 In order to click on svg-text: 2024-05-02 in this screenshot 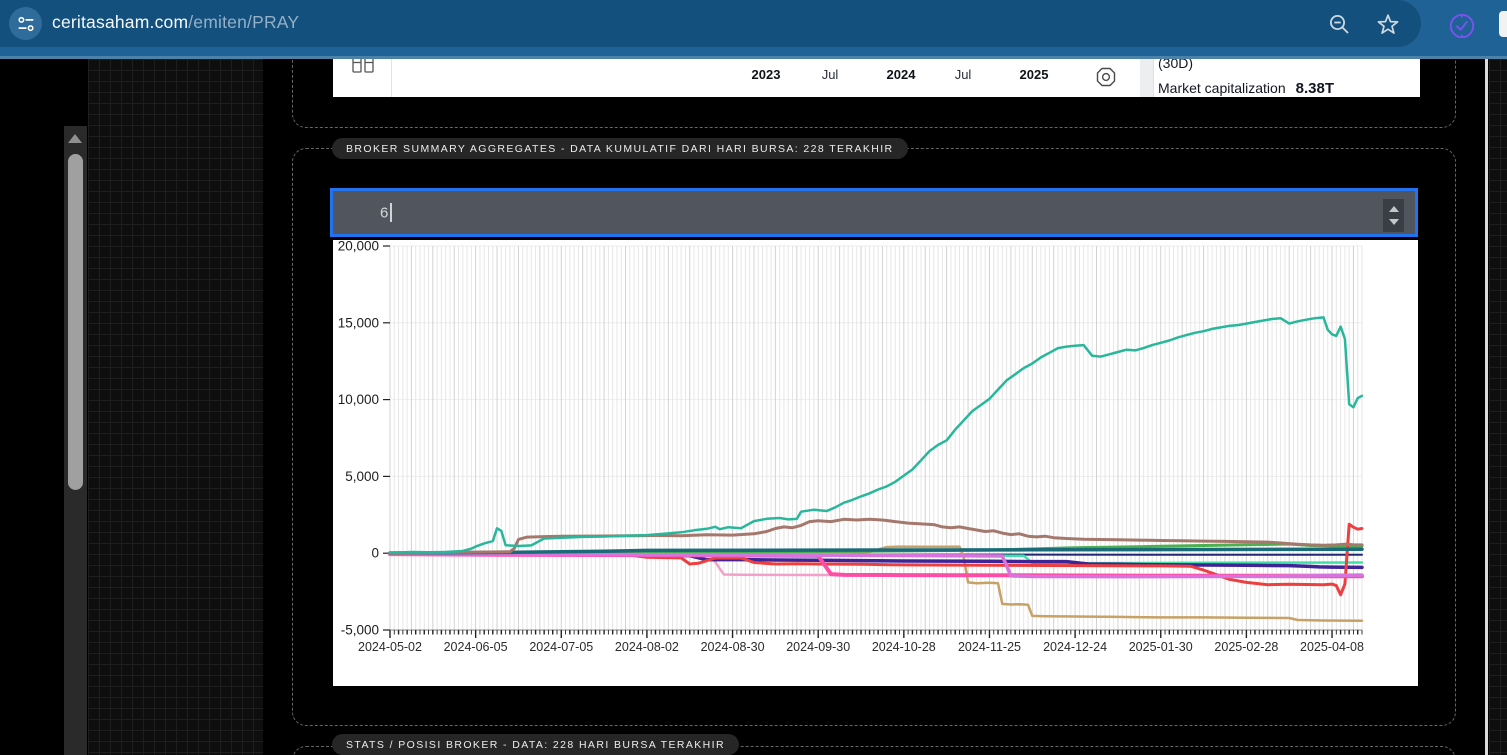, I will do `click(390, 647)`.